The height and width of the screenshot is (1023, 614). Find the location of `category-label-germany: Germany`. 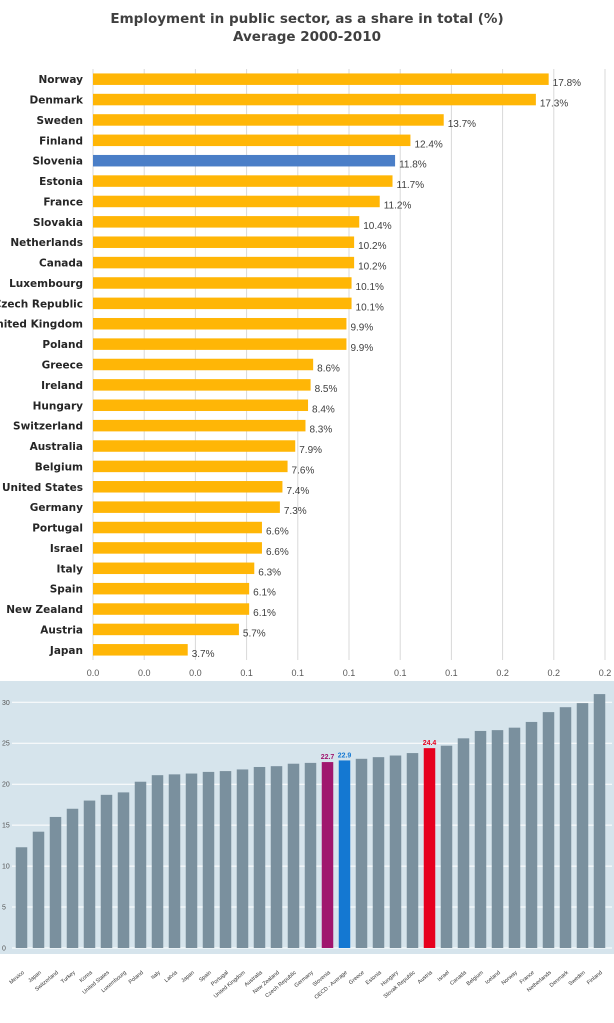

category-label-germany: Germany is located at coordinates (56, 508).